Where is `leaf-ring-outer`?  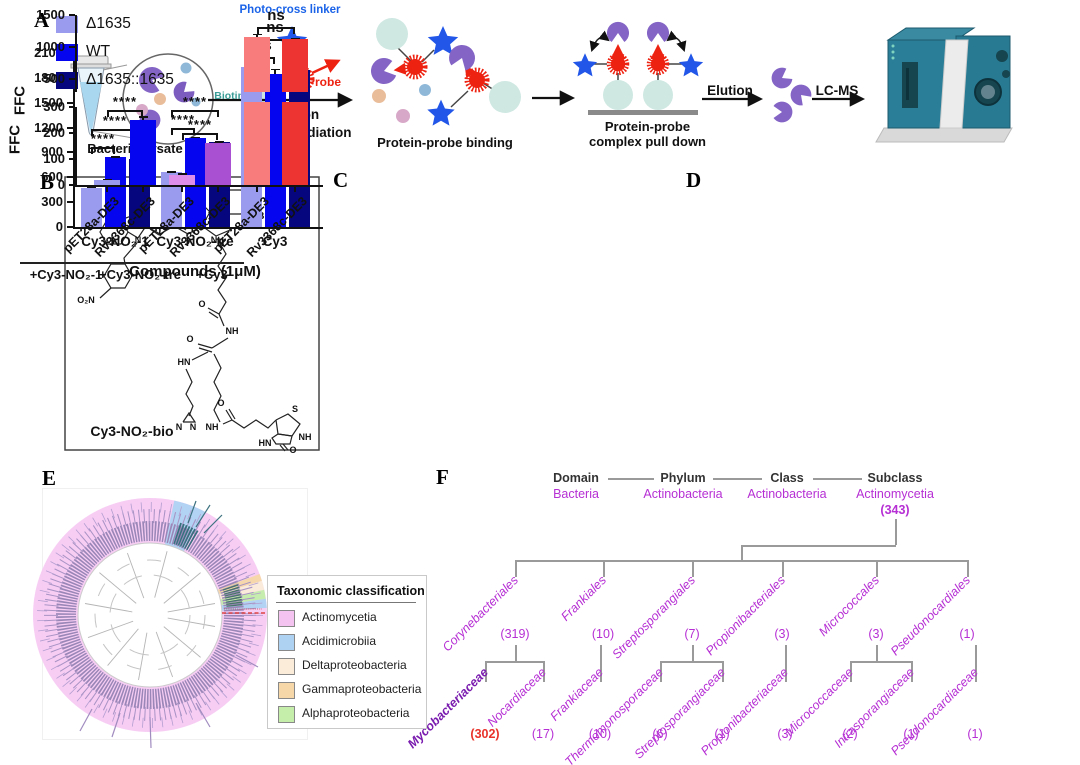 leaf-ring-outer is located at coordinates (150, 615).